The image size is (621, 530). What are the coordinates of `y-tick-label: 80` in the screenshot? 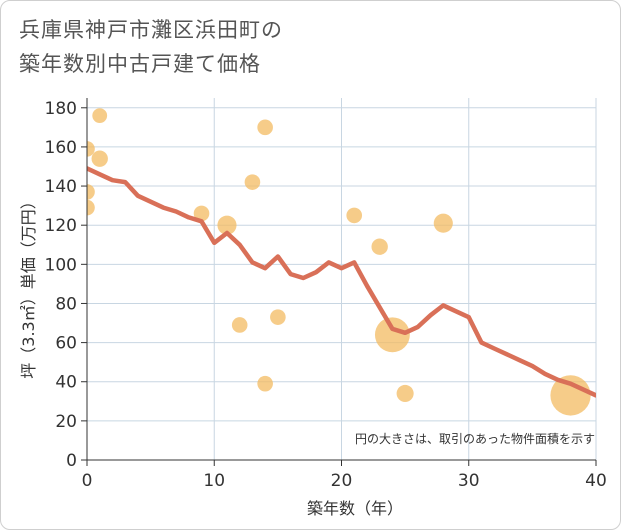 It's located at (66, 304).